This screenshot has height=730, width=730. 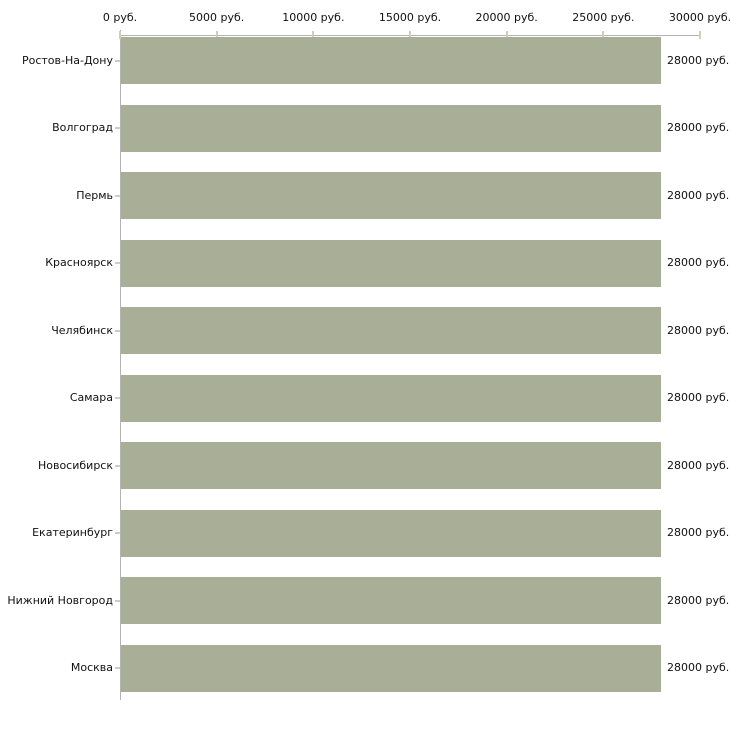 I want to click on category-label: Ростов-На-Дону, so click(x=67, y=60).